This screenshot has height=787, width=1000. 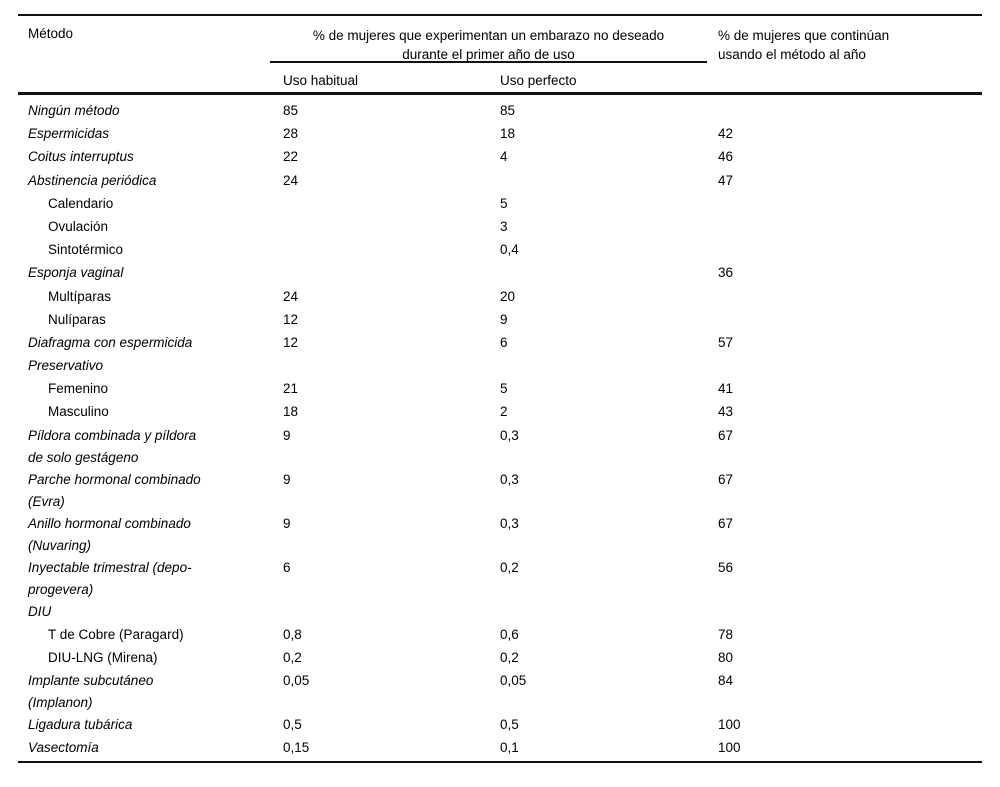 What do you see at coordinates (291, 412) in the screenshot?
I see `typical-use-cell: 18` at bounding box center [291, 412].